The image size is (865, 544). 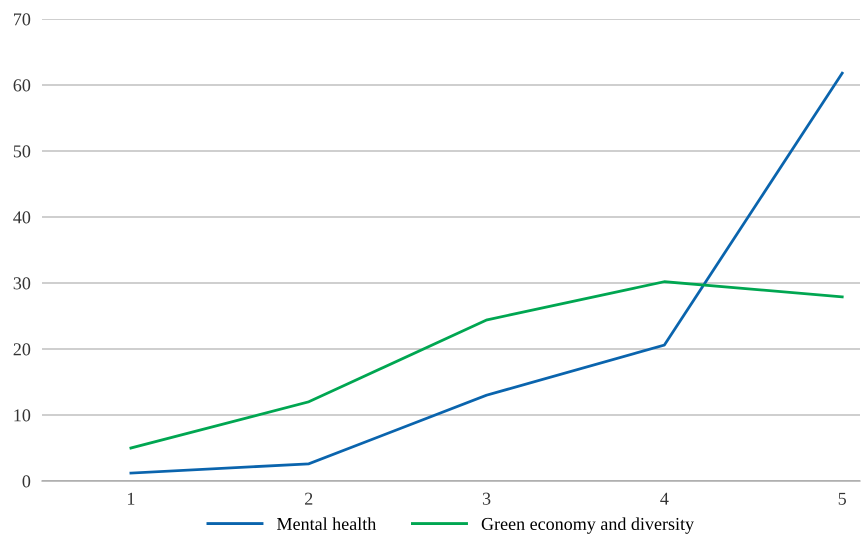 I want to click on x-tick-label: 5, so click(x=842, y=498).